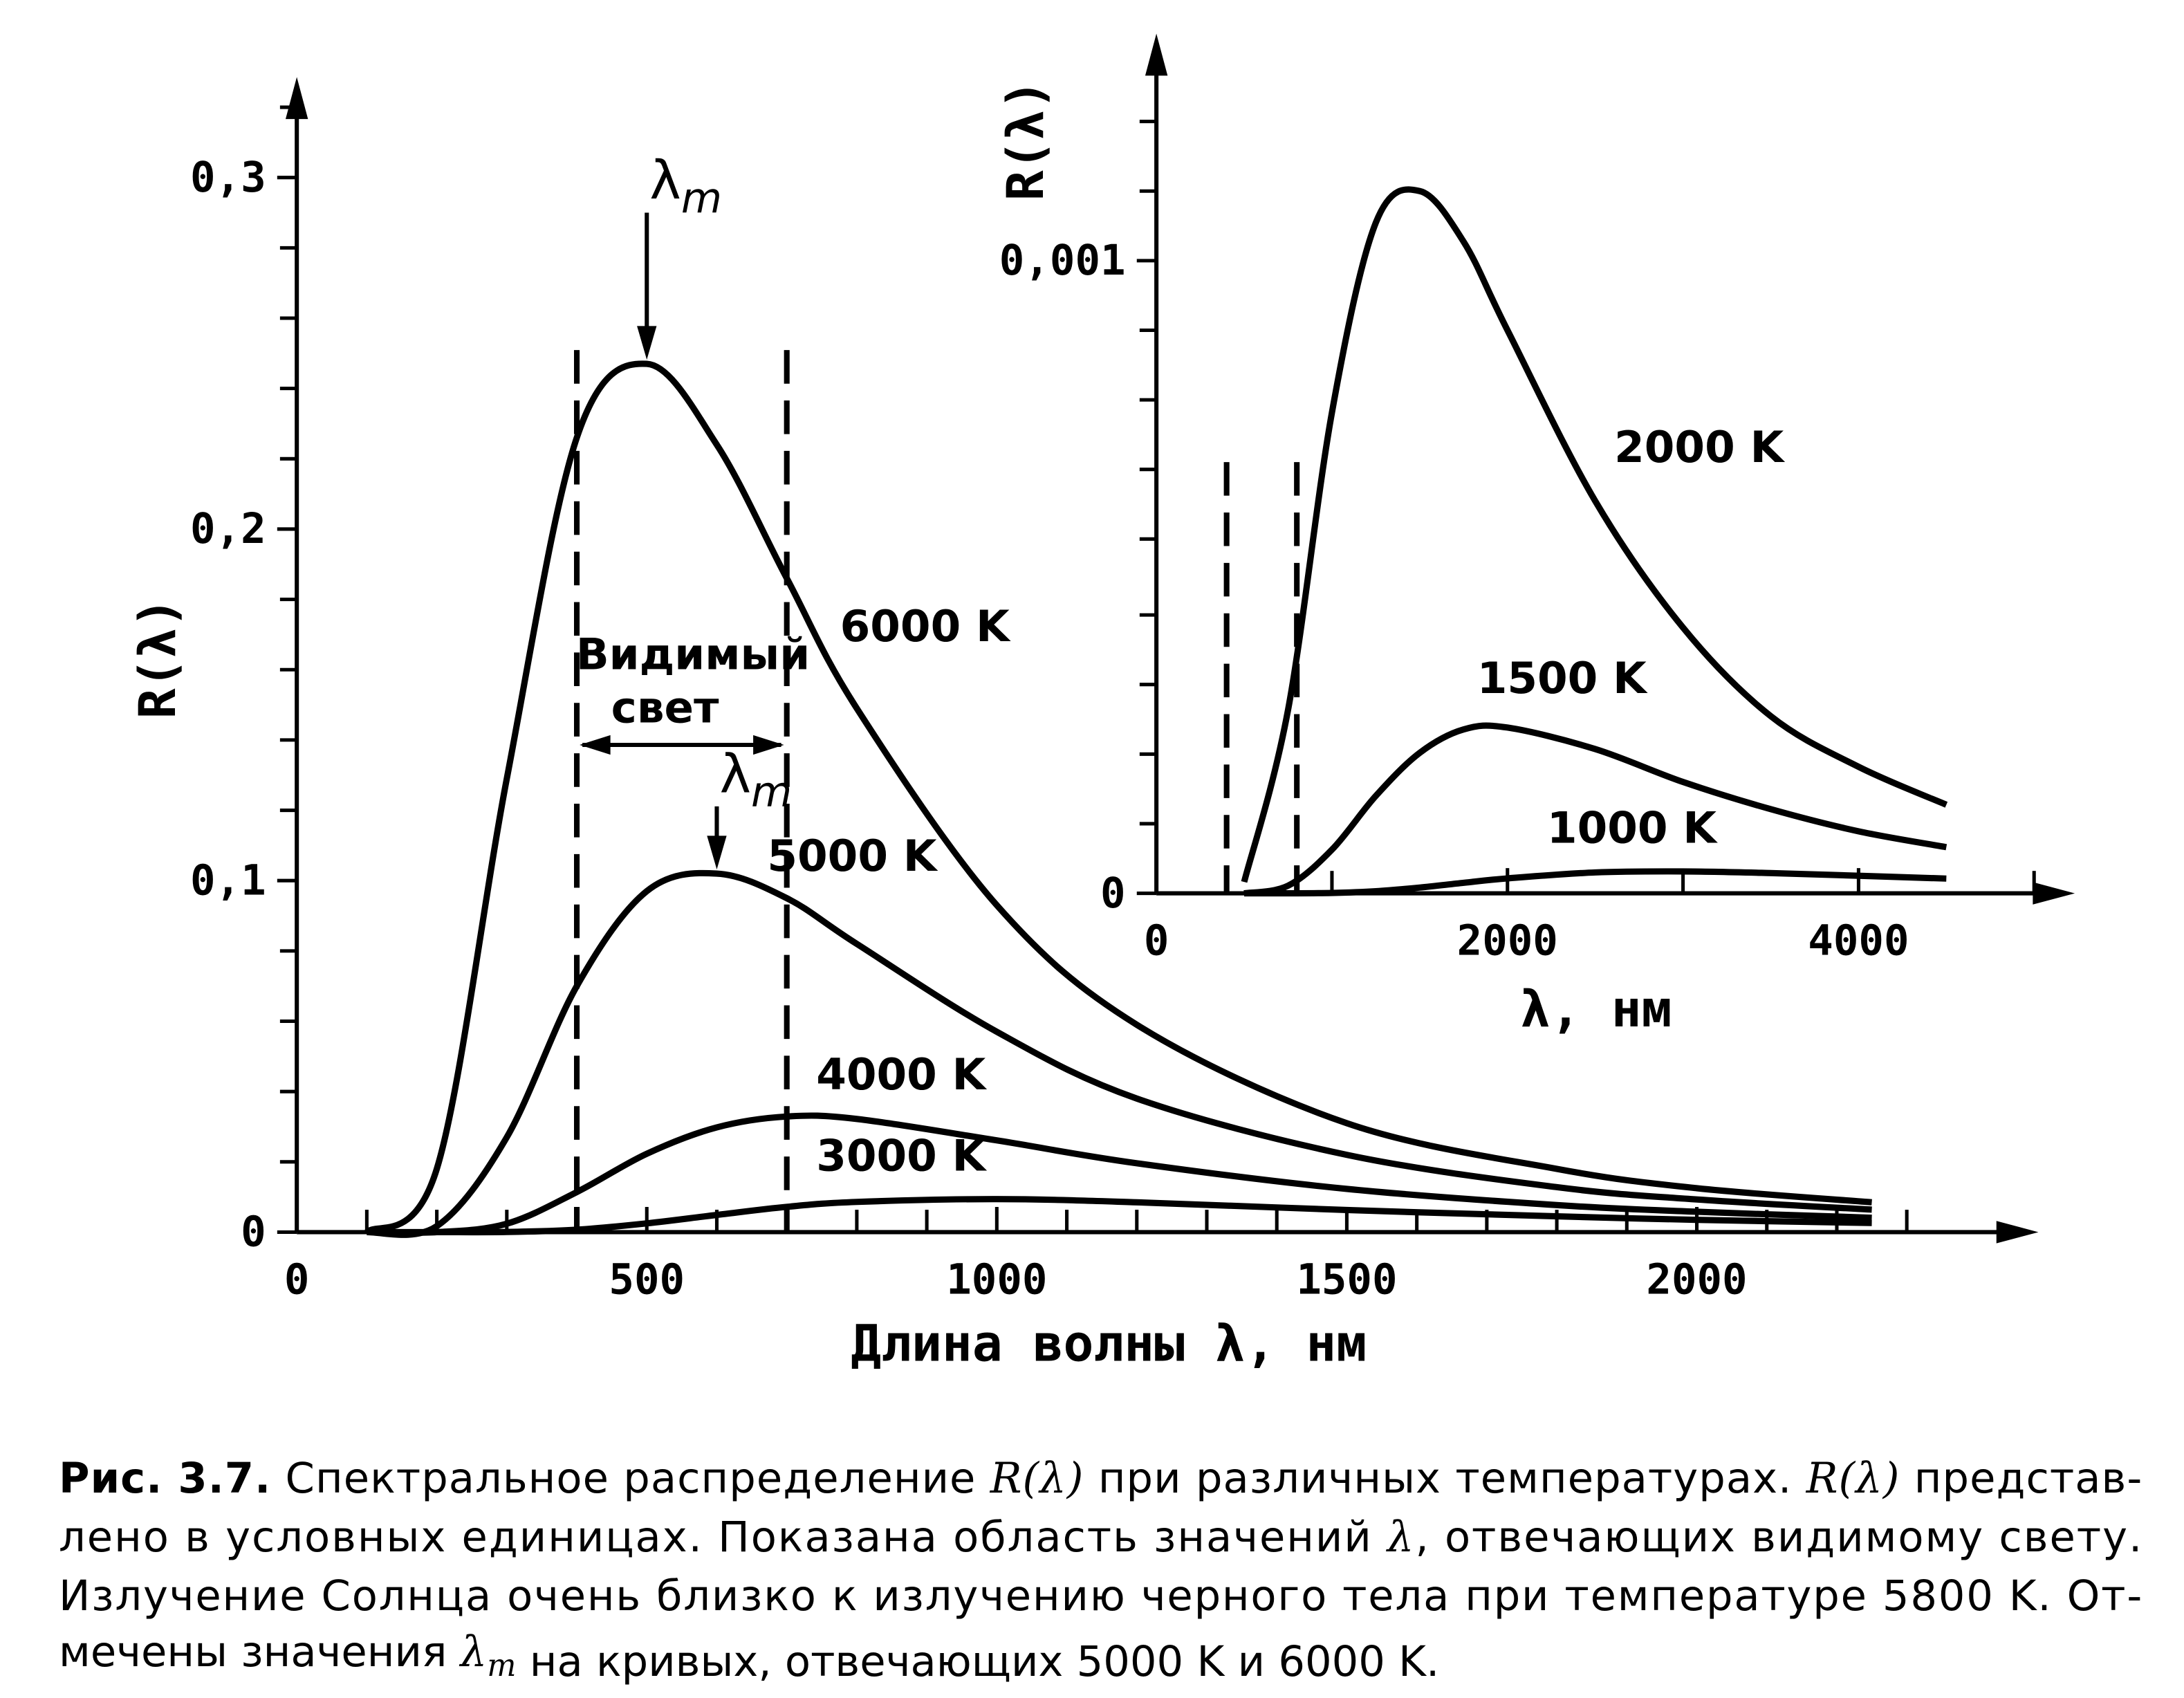 This screenshot has height=1698, width=2184. I want to click on series-label: 2000 K, so click(1699, 447).